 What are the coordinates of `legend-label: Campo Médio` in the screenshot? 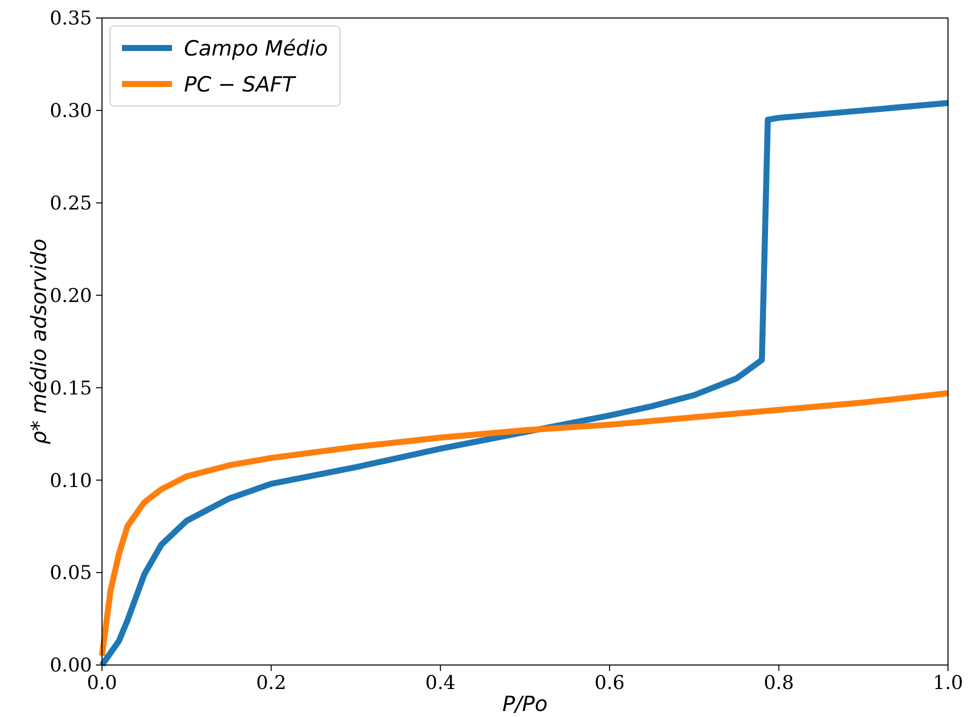 It's located at (256, 48).